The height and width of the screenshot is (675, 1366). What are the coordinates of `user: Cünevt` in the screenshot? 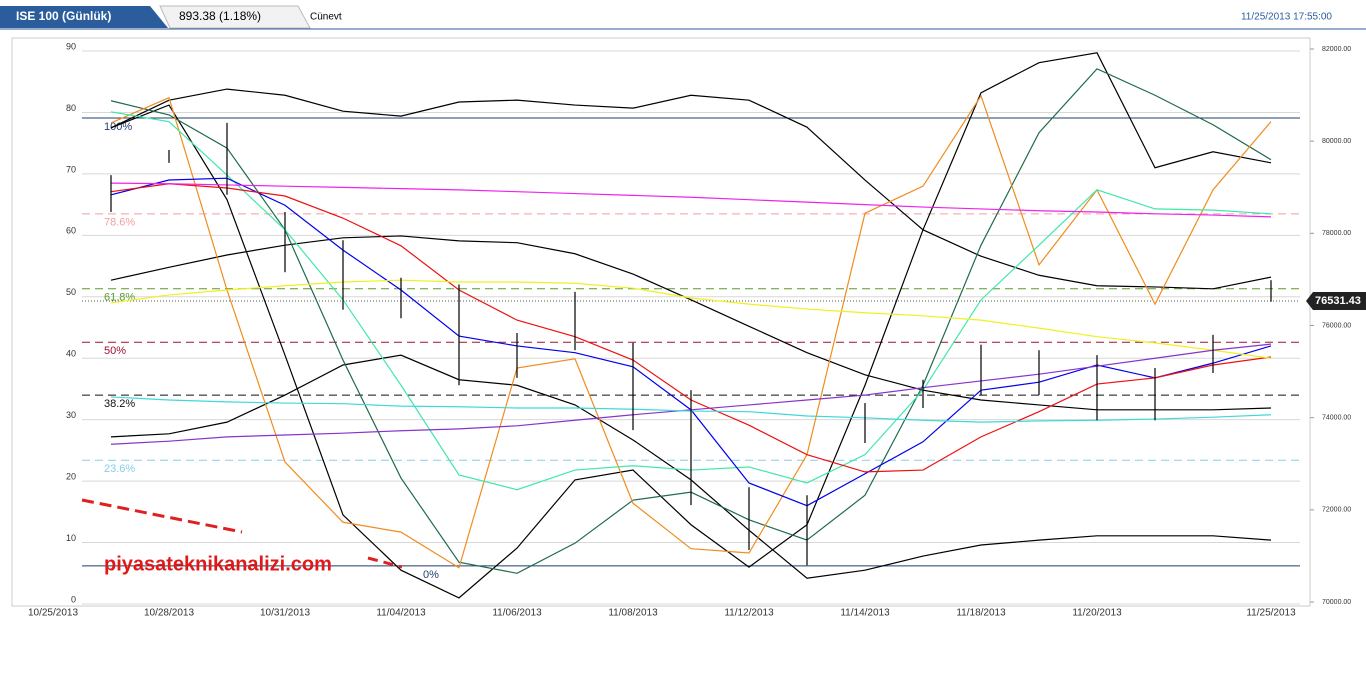 It's located at (326, 17).